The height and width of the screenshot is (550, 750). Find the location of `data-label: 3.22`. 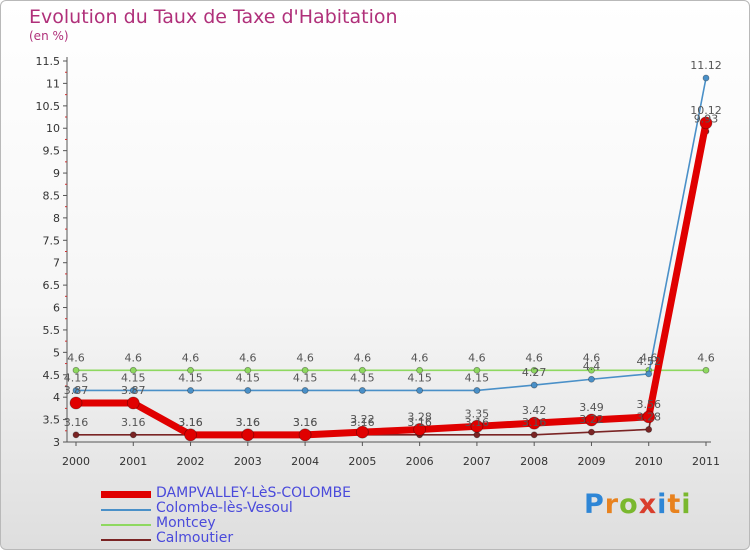

data-label: 3.22 is located at coordinates (362, 419).